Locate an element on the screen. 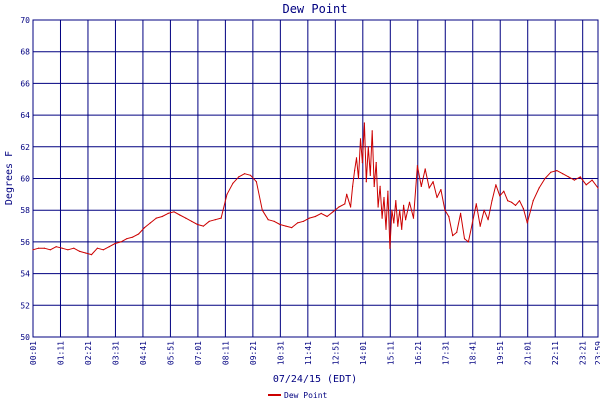 This screenshot has width=600, height=400. y-tick-label: 70 is located at coordinates (25, 20).